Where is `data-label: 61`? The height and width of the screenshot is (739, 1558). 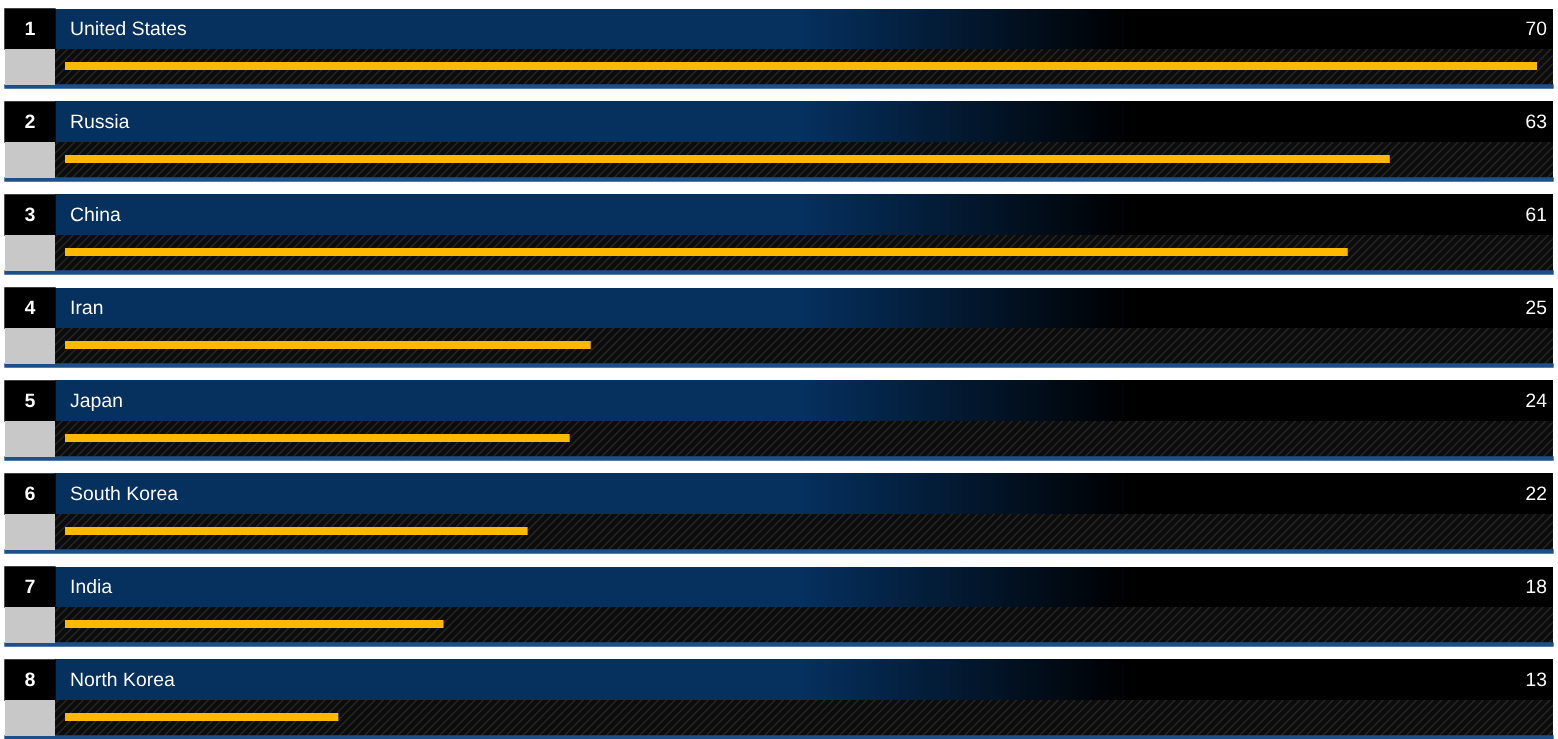
data-label: 61 is located at coordinates (1536, 214).